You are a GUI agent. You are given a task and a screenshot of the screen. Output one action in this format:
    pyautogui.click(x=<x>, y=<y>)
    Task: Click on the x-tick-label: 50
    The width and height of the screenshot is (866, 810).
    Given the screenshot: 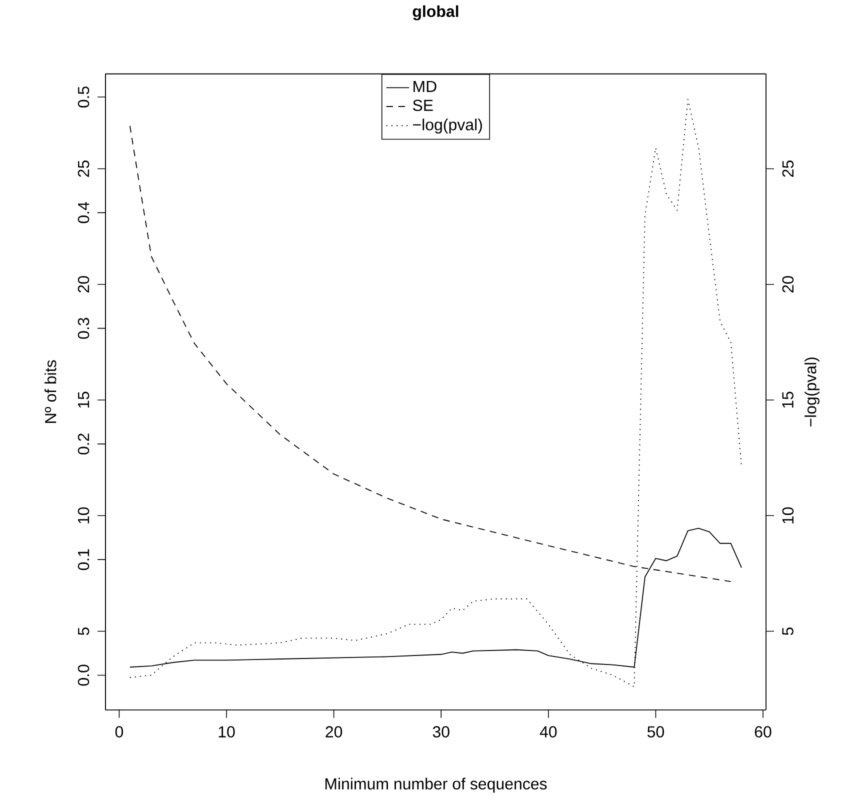 What is the action you would take?
    pyautogui.click(x=655, y=732)
    